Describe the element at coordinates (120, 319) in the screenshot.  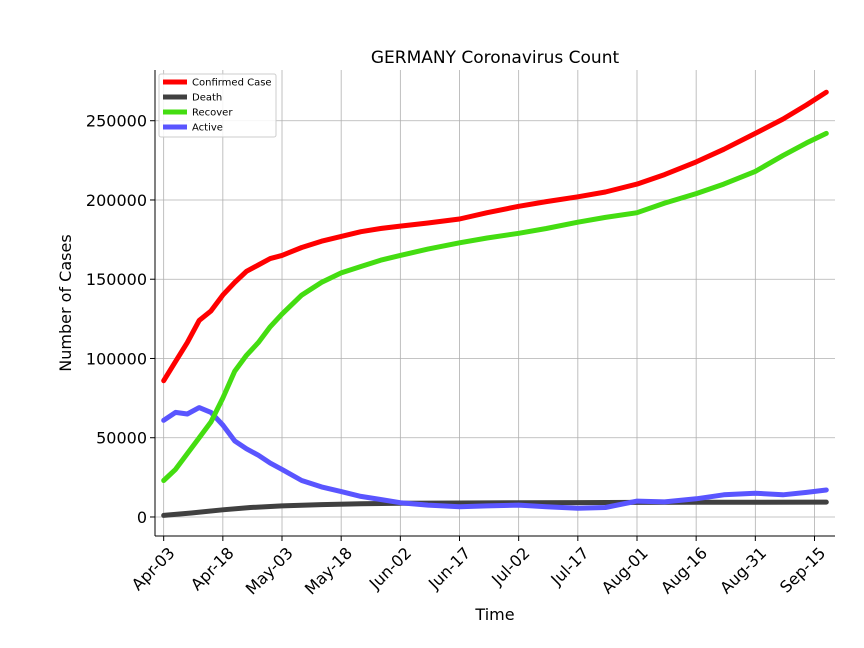
I see `y-axis-ticks: 0 50000 100000 150000 200000 250000` at that location.